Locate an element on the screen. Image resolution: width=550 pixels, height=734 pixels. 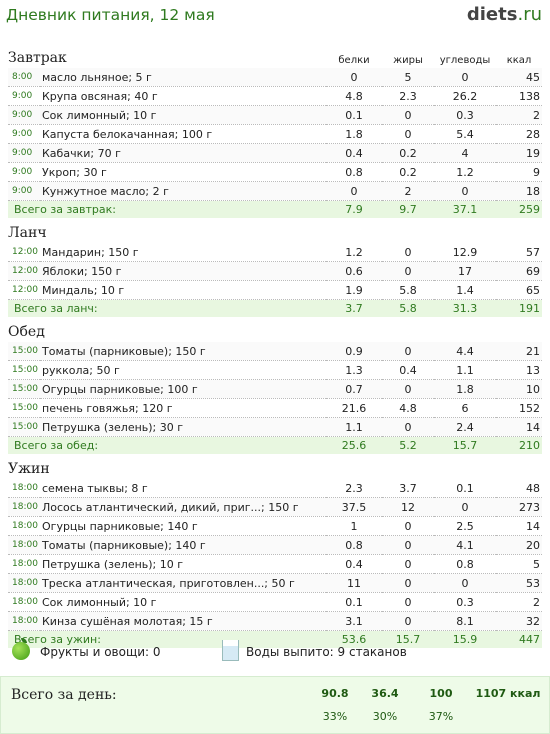
food-row: 9:00 Капуста белокачанная; 100 г 1.8 0 5.4 28 is located at coordinates (275, 134).